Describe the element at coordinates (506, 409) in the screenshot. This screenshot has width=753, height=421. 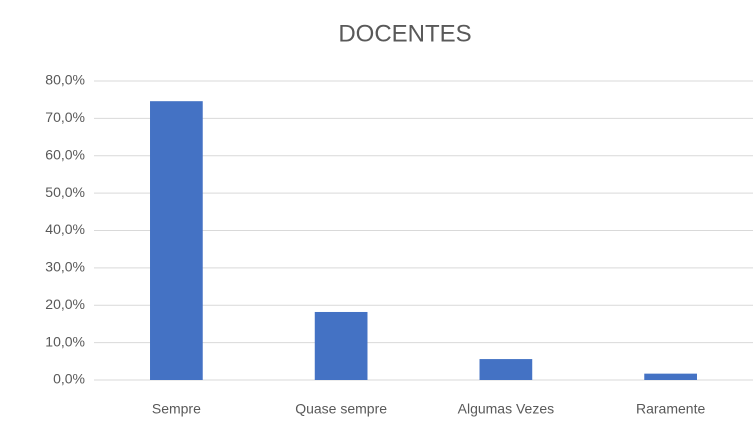
I see `x-tick-label: Algumas Vezes` at that location.